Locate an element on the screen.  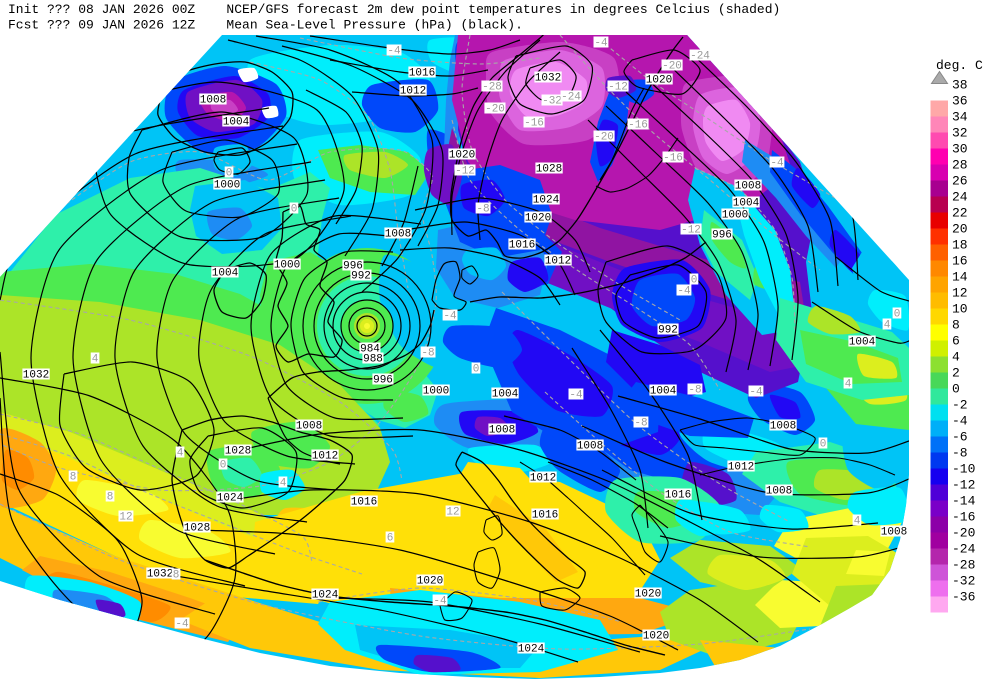
svg-text: 30 is located at coordinates (960, 149).